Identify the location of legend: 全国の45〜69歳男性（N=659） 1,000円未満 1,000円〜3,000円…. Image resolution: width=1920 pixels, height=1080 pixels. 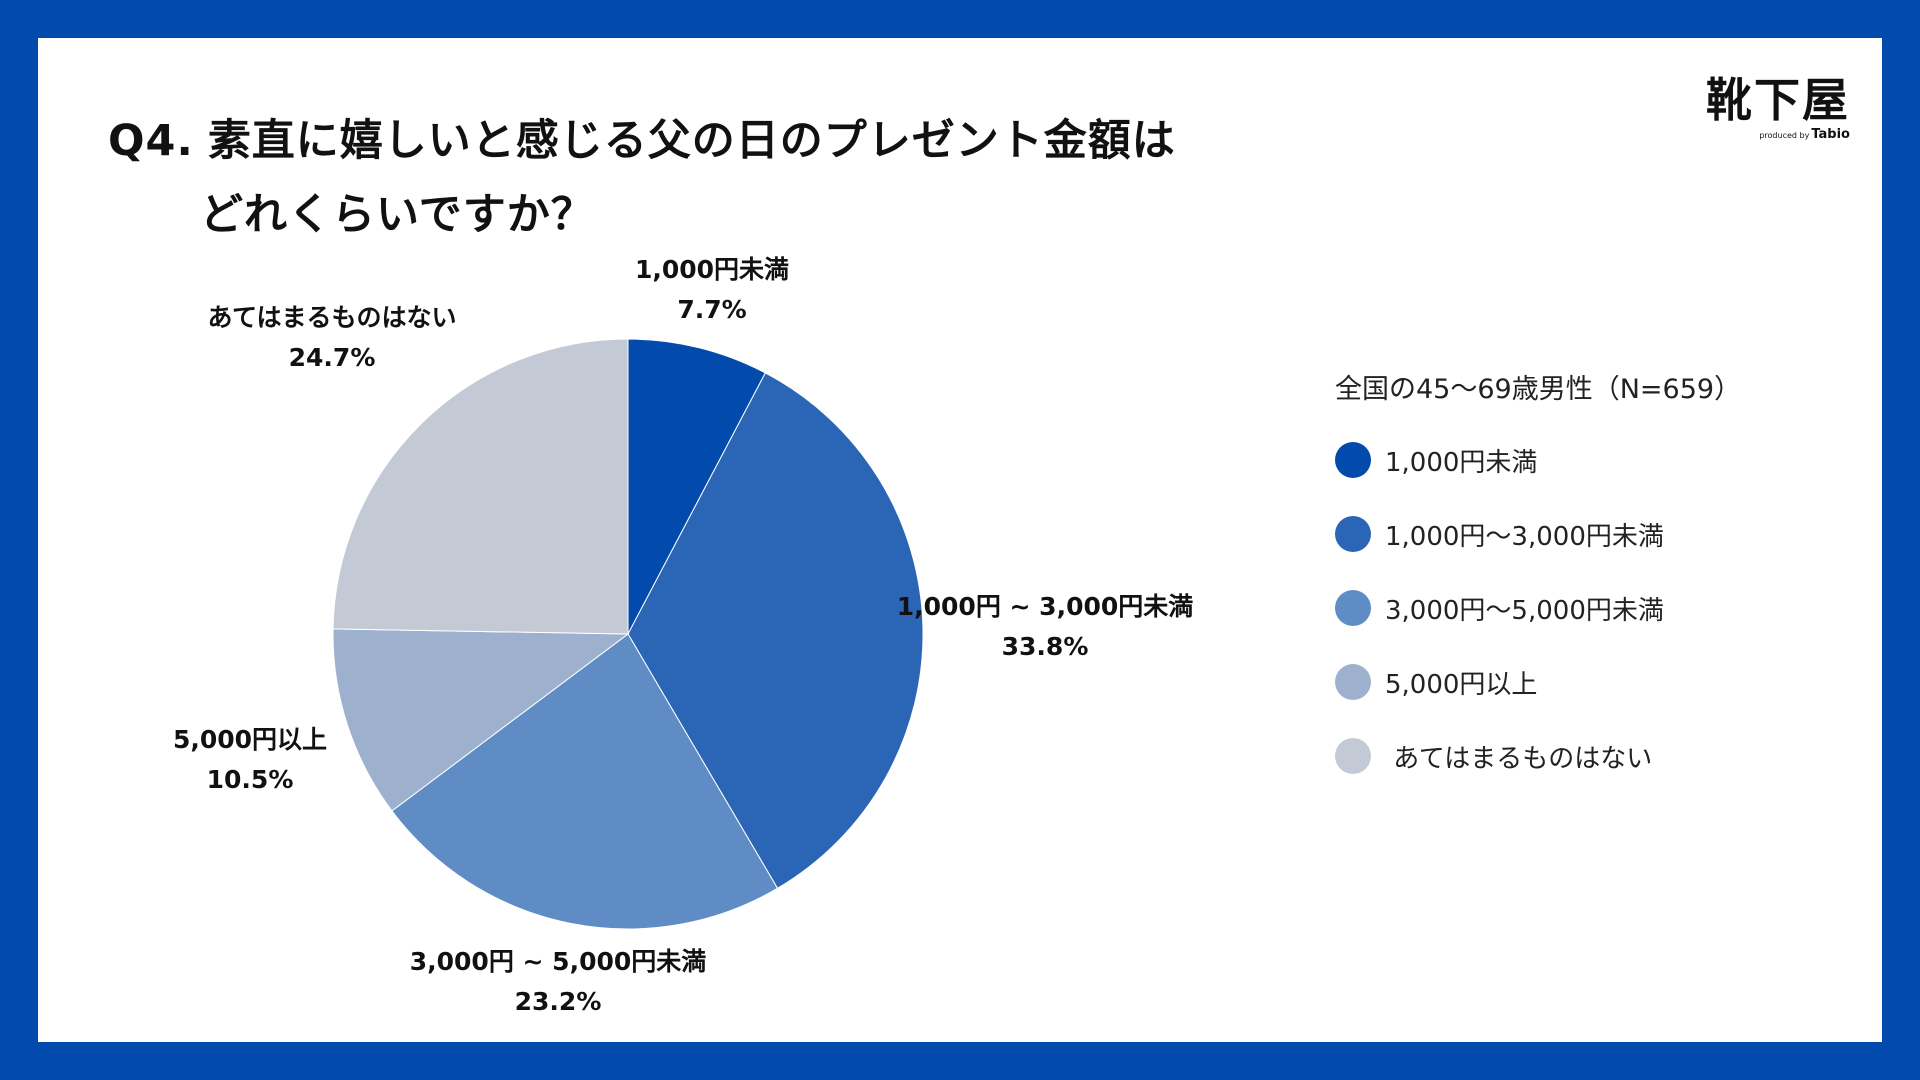
(1538, 590).